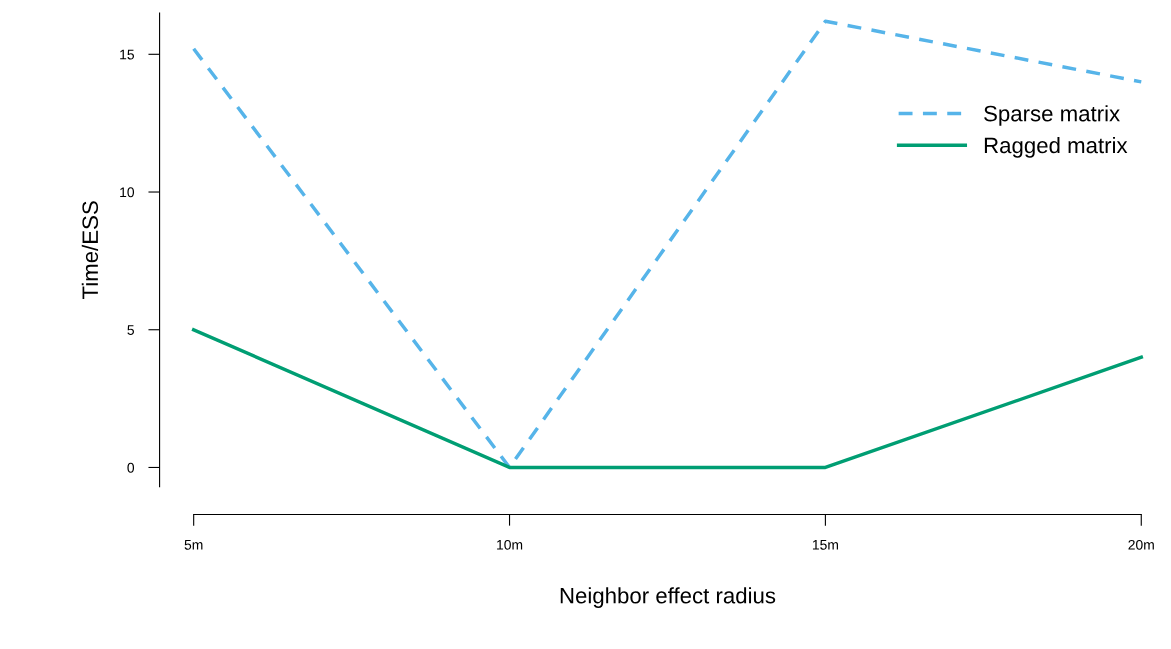 This screenshot has width=1171, height=649. What do you see at coordinates (130, 330) in the screenshot?
I see `y-tick-label: 5` at bounding box center [130, 330].